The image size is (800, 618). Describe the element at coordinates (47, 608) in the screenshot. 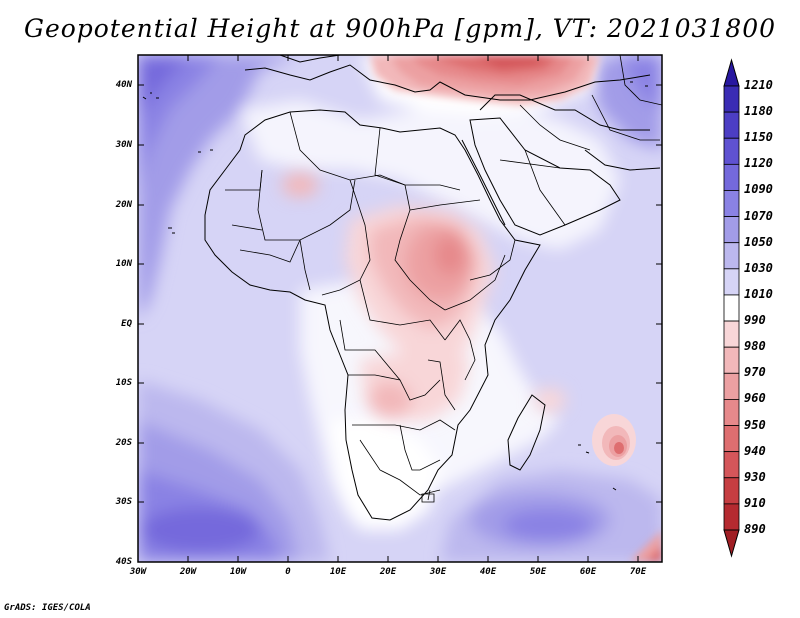

I see `credit-label: GrADS: IGES/COLA` at that location.